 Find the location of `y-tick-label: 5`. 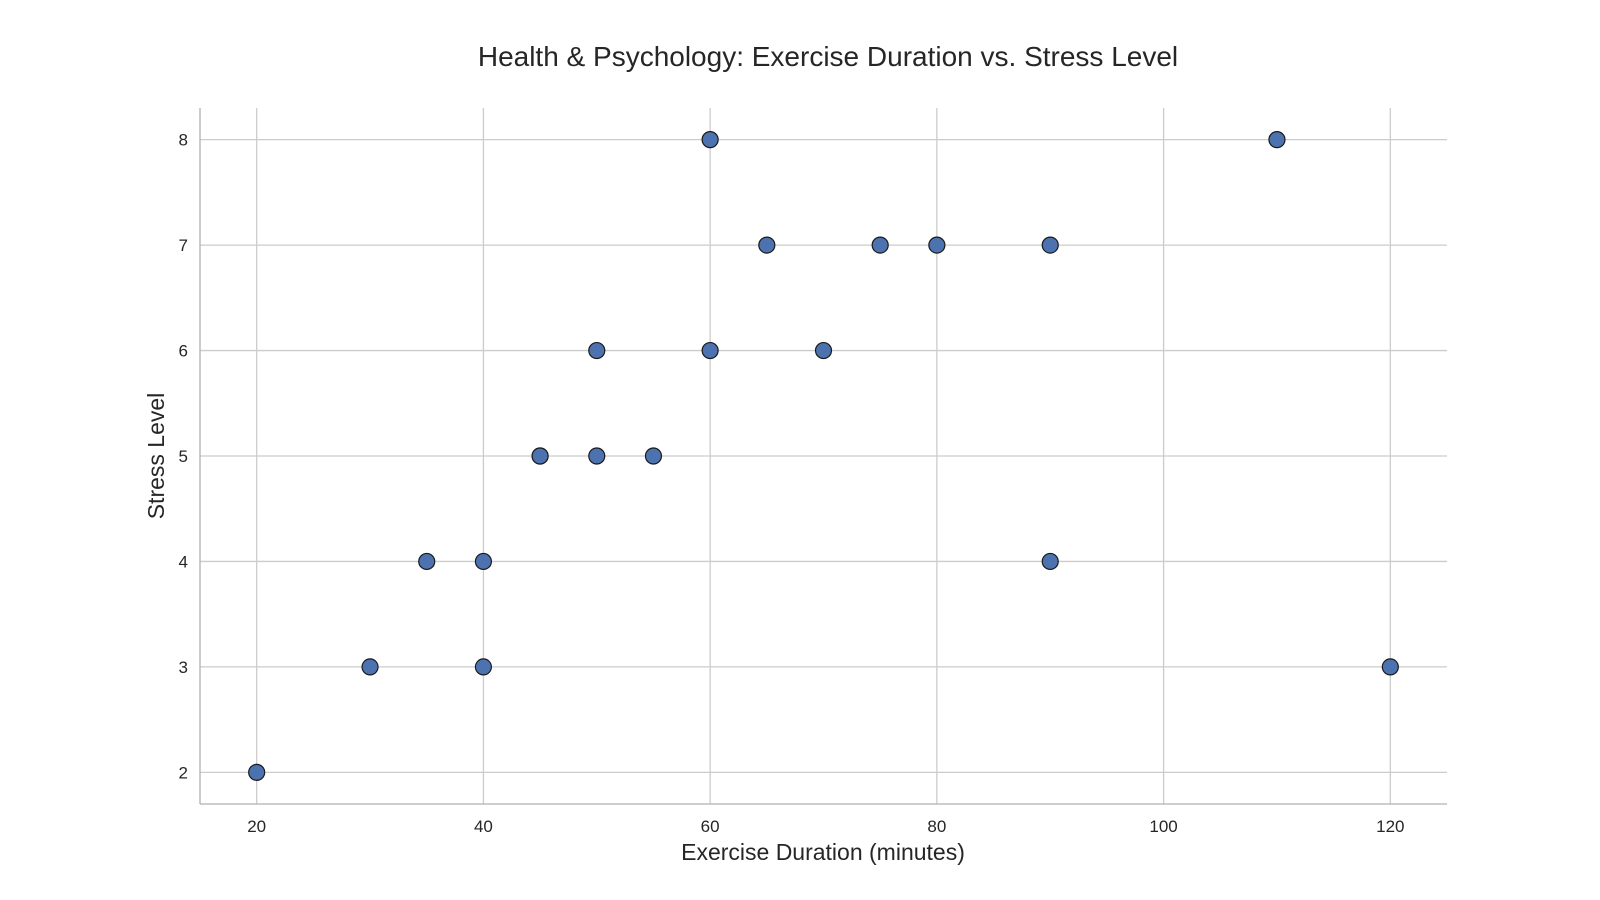

y-tick-label: 5 is located at coordinates (183, 456).